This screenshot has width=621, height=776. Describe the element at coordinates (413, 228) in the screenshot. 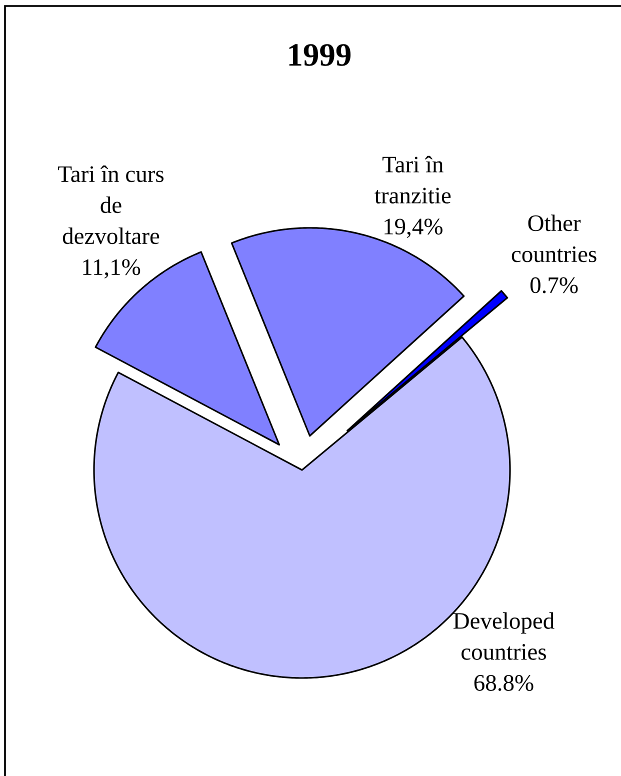

I see `data-label: 19,4%` at that location.